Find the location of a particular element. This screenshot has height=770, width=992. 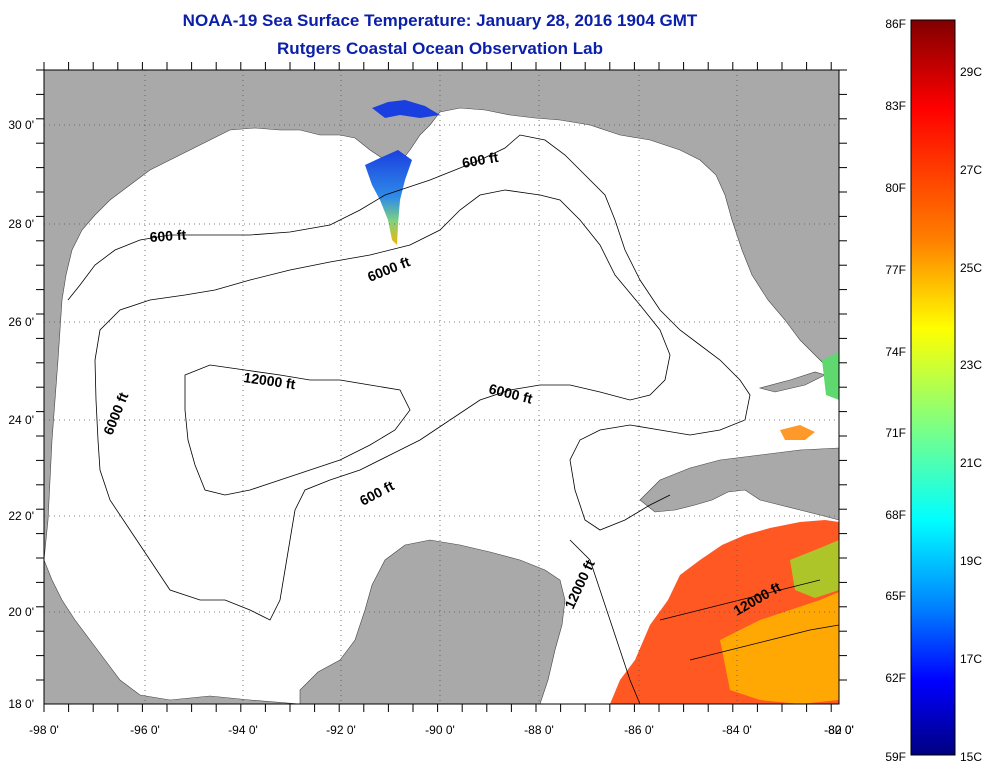

latitude-label: 24 0' is located at coordinates (21, 420).